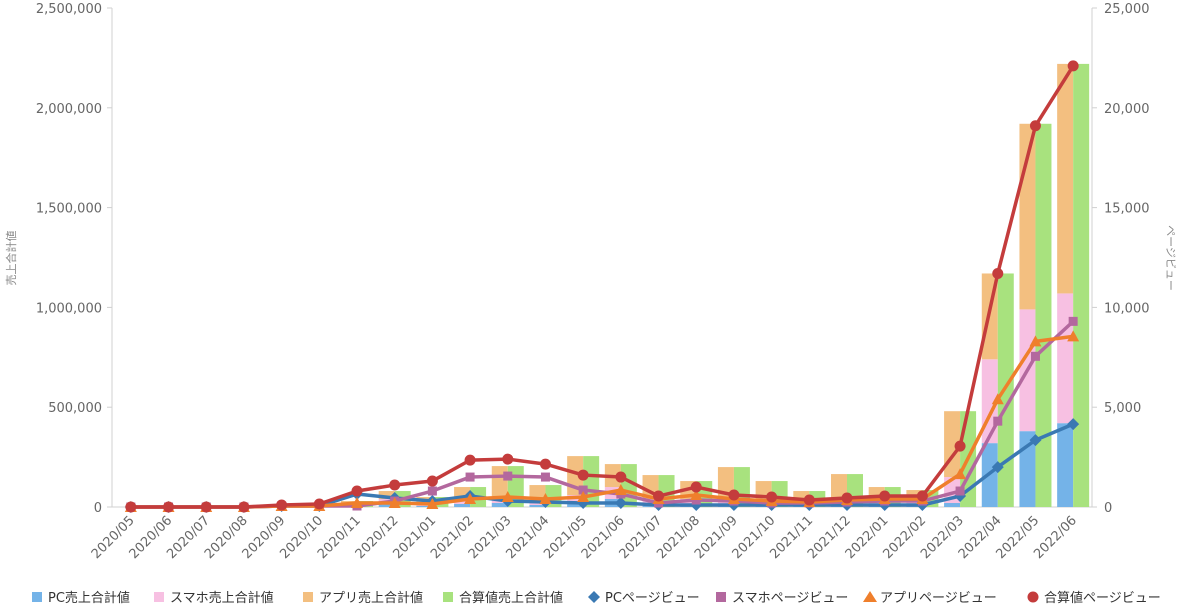 The height and width of the screenshot is (610, 1200). I want to click on legend-item: PC売上合計値, so click(81, 598).